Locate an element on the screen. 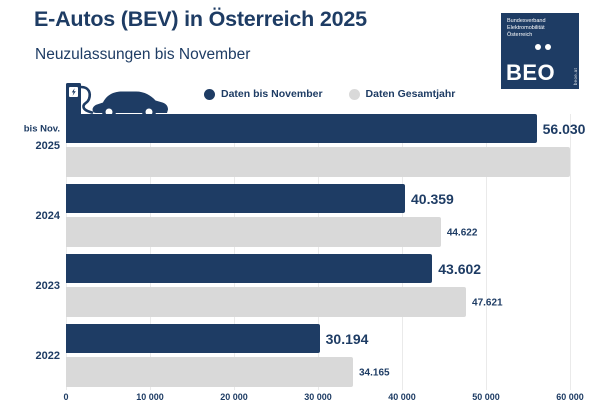  logo-org-line-2: Elektromobilität is located at coordinates (526, 27).